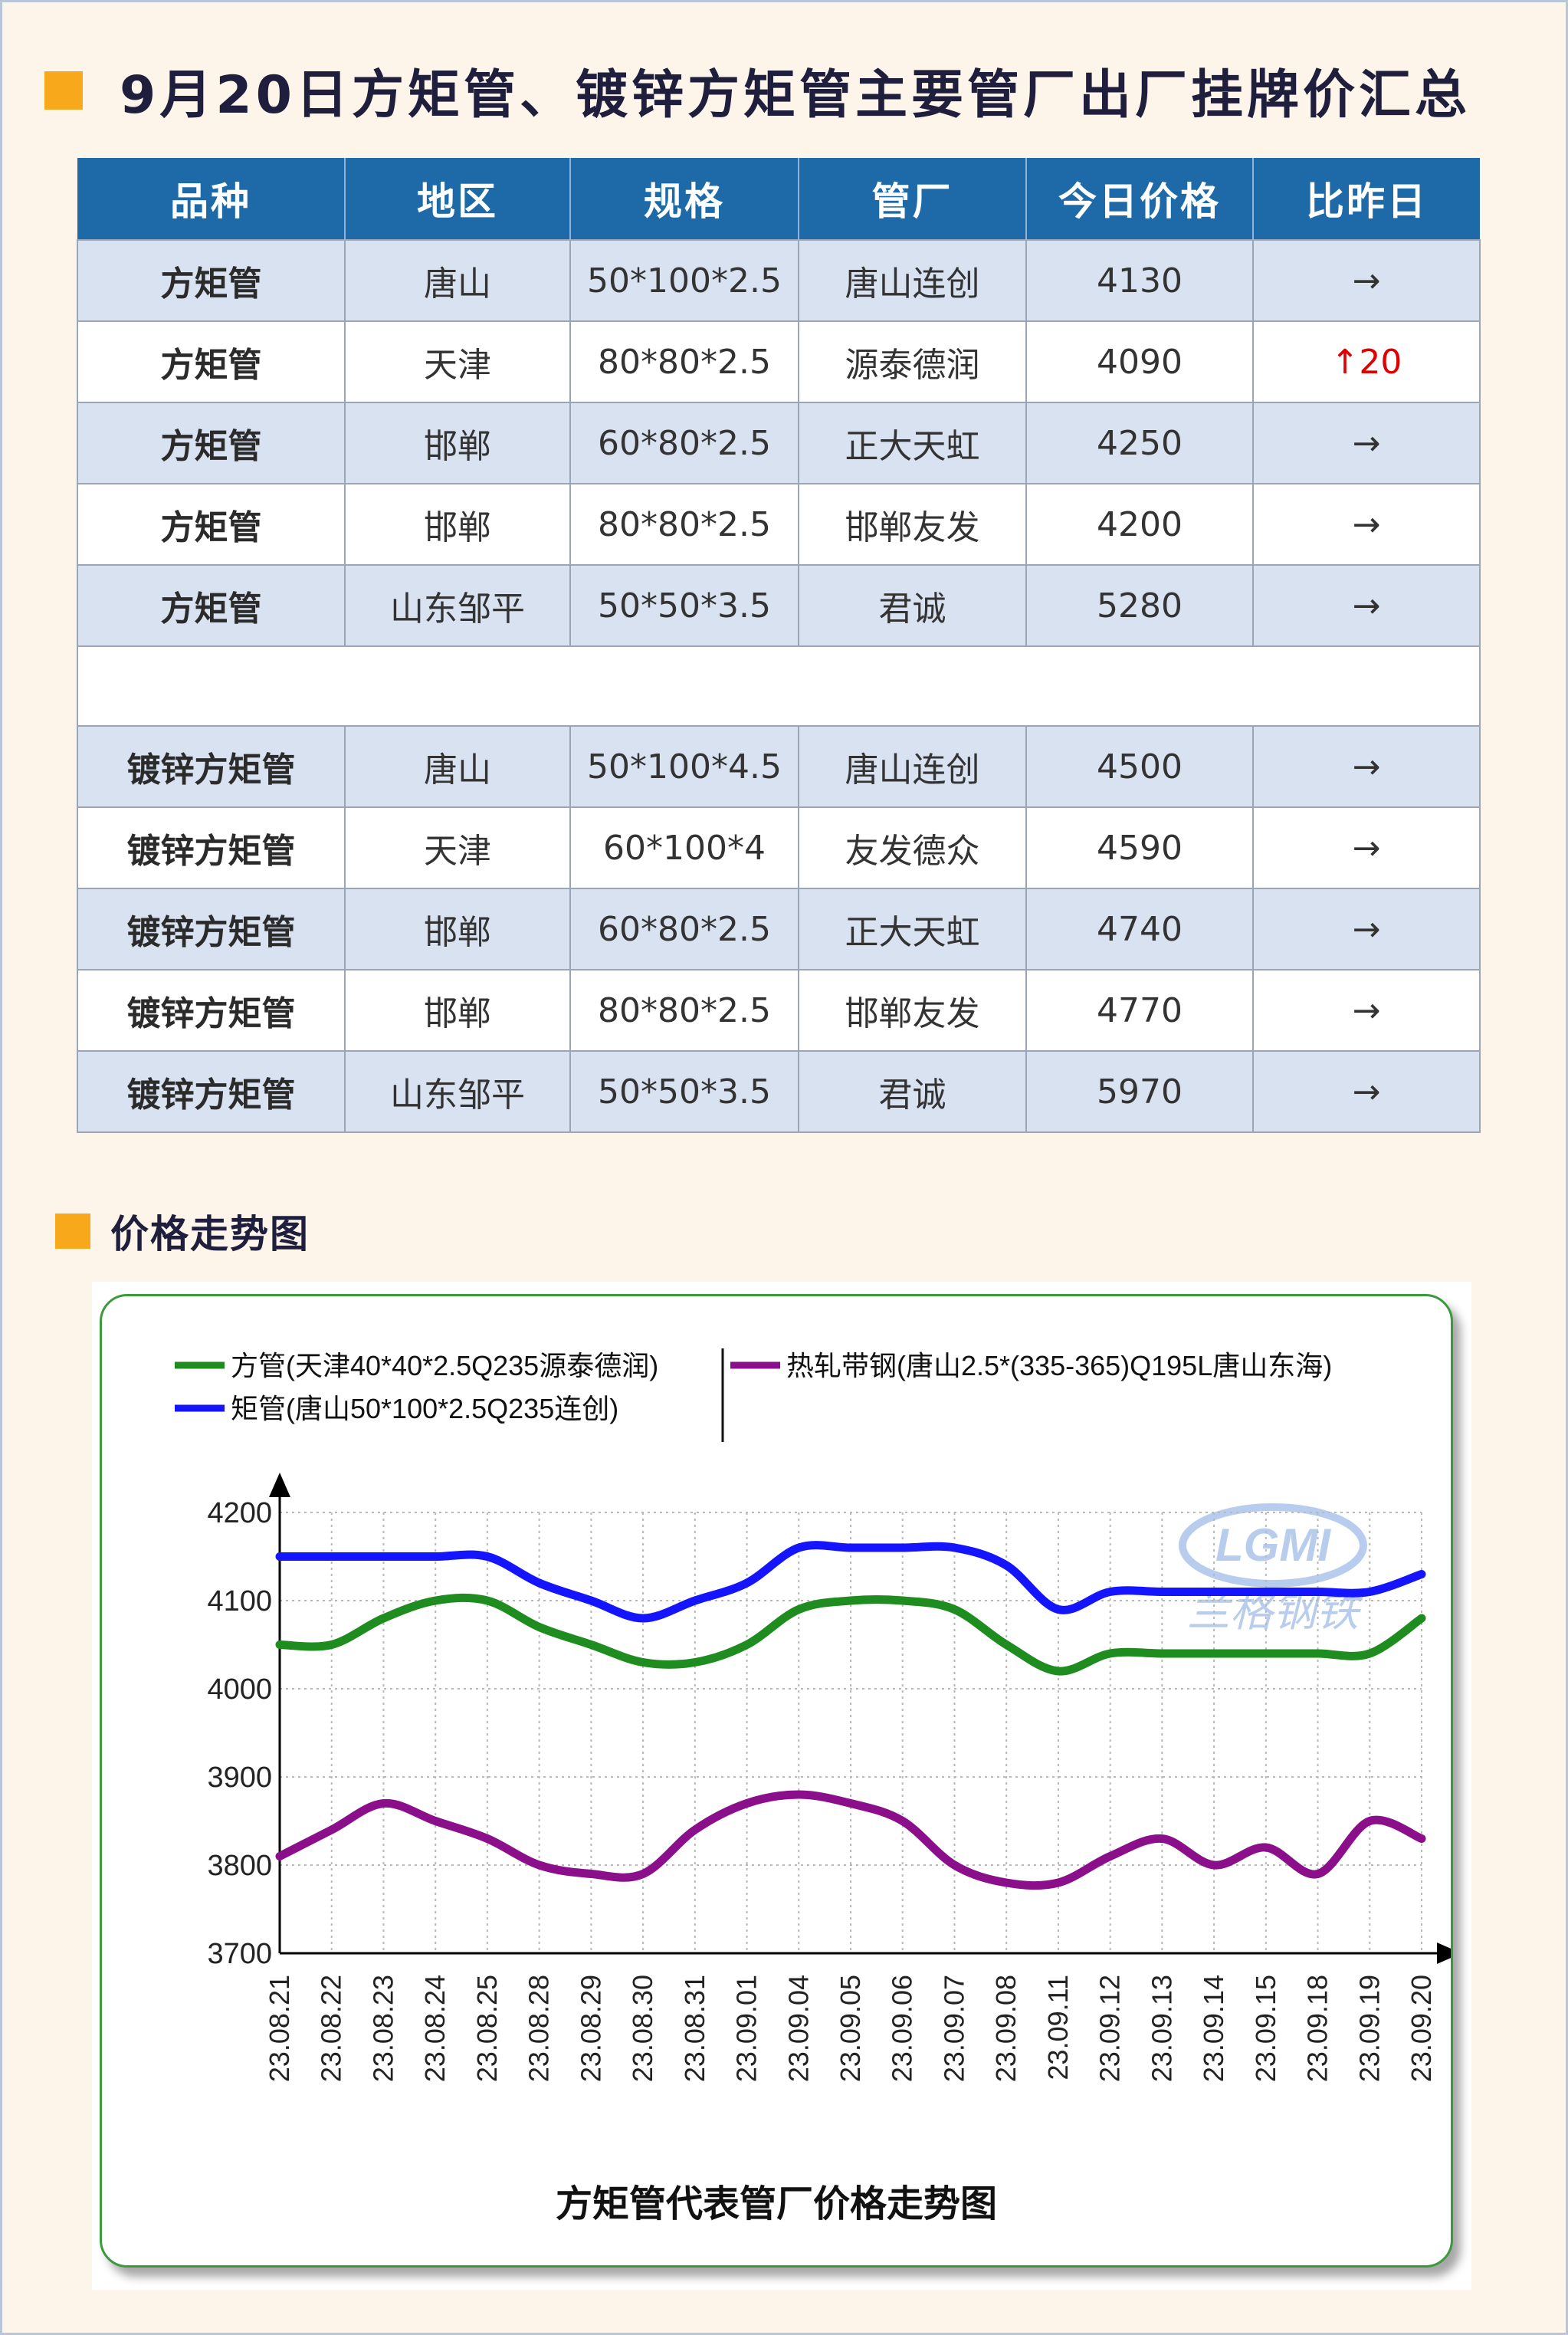 The width and height of the screenshot is (1568, 2335). What do you see at coordinates (279, 2028) in the screenshot?
I see `x-tick-label: 23.08.21` at bounding box center [279, 2028].